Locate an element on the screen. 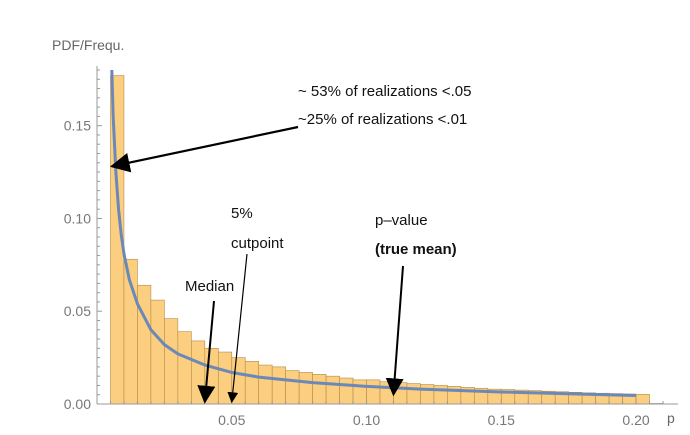 This screenshot has height=435, width=690. arrow-5-percent-cutpoint is located at coordinates (237, 328).